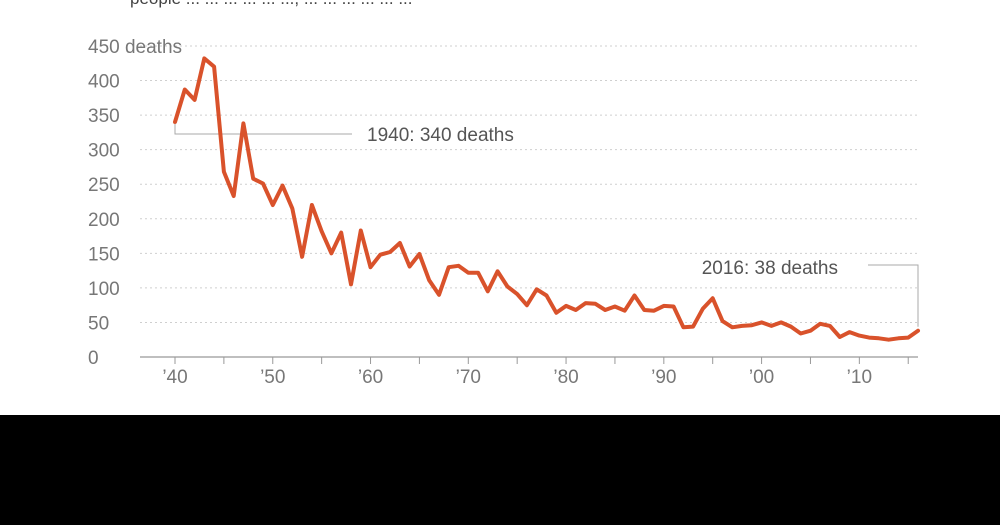 This screenshot has width=1000, height=525. I want to click on x-tick-label: ’60, so click(370, 377).